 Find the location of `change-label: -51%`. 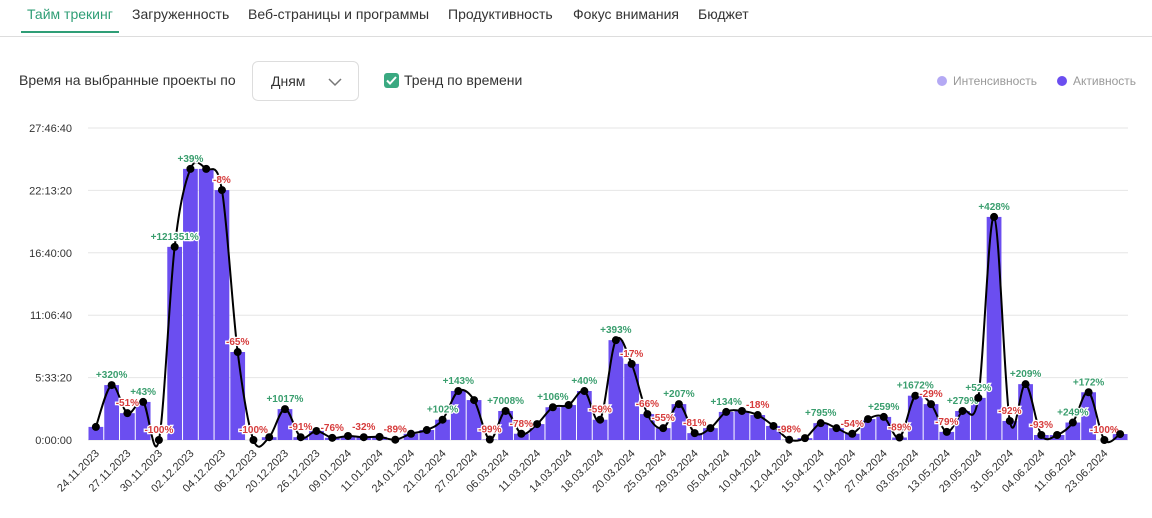

change-label: -51% is located at coordinates (127, 403).